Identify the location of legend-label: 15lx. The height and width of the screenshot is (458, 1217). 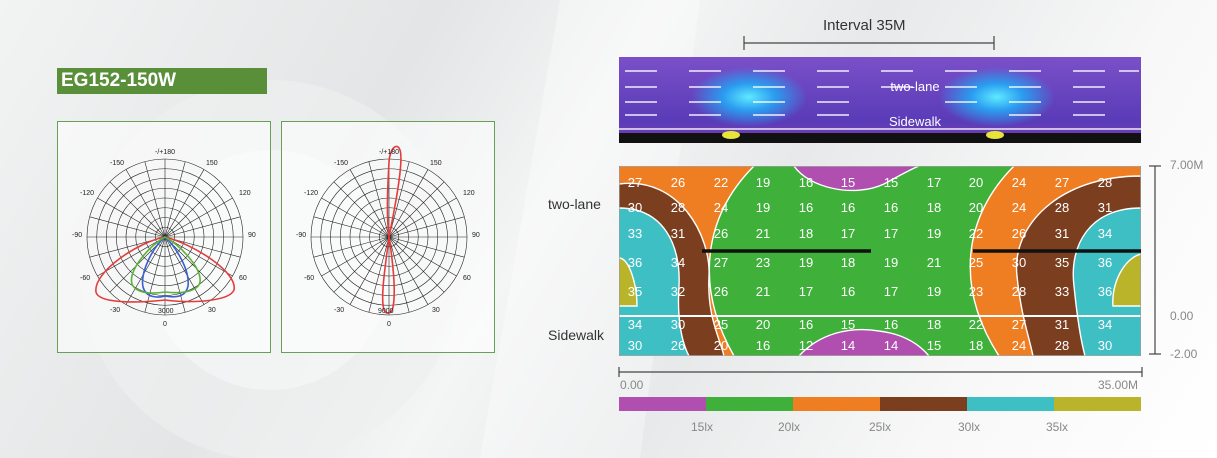
(702, 427).